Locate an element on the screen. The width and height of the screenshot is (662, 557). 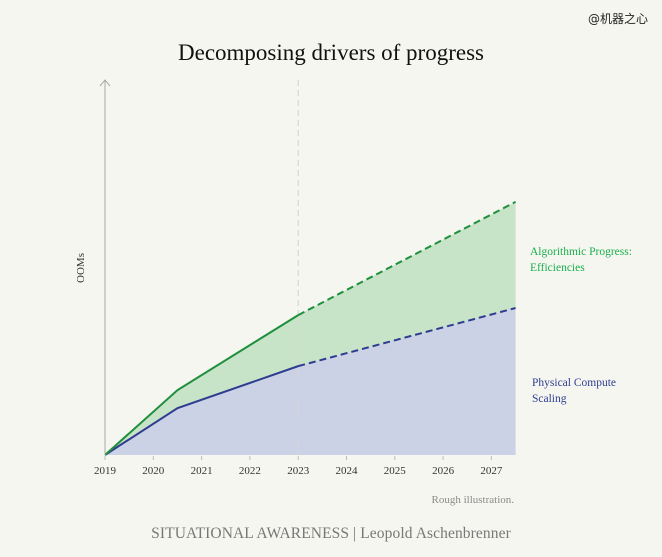
x-tick-label: 2025 is located at coordinates (395, 471).